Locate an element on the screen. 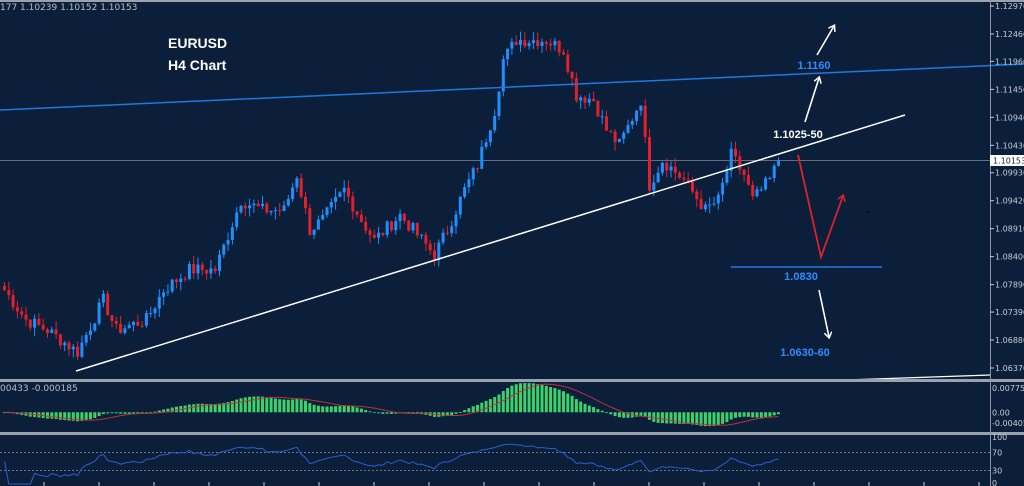 Image resolution: width=1024 pixels, height=486 pixels. price-tick-label: 1.12970 is located at coordinates (1009, 6).